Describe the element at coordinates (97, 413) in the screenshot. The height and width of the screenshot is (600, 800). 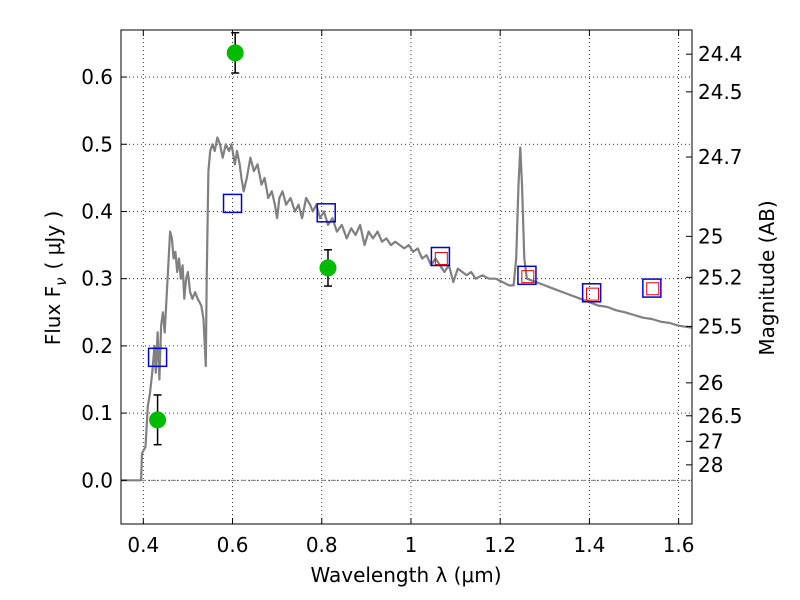
I see `y-tick-label: 0.1` at that location.